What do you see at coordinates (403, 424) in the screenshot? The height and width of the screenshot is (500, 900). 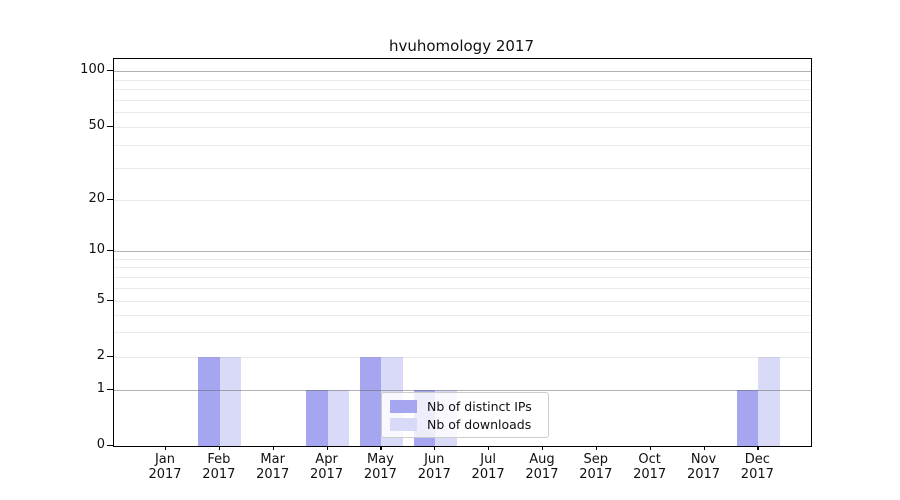 I see `legend-swatch-downloads` at bounding box center [403, 424].